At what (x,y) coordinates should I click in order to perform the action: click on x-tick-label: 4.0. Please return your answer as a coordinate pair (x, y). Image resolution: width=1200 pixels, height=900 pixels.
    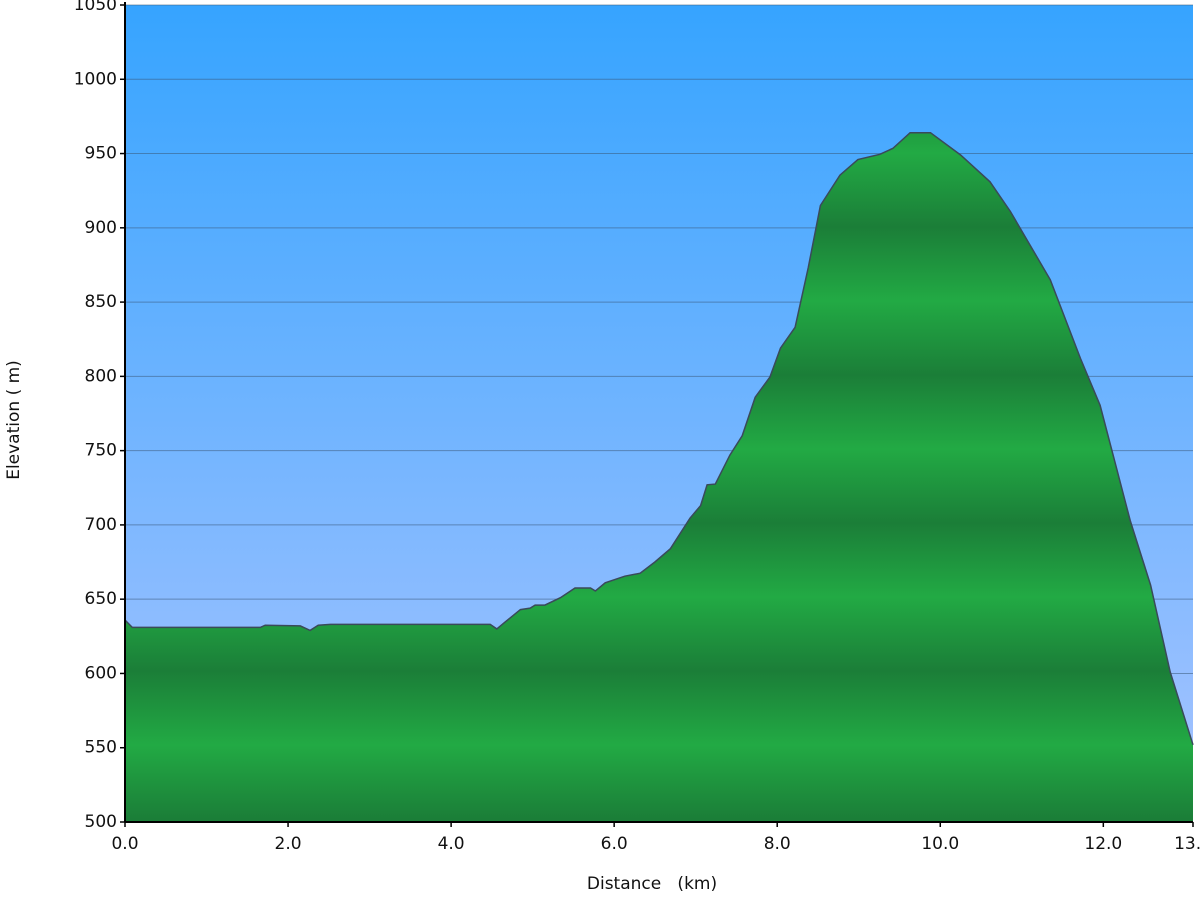
    Looking at the image, I should click on (451, 844).